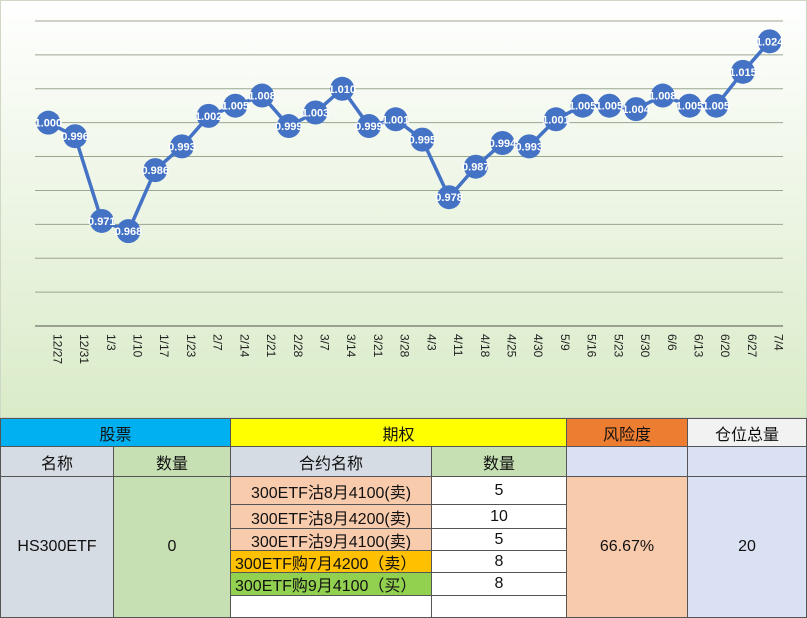 The height and width of the screenshot is (618, 807). Describe the element at coordinates (331, 584) in the screenshot. I see `option-name-cell: 300ETF购9月4100（买）` at that location.